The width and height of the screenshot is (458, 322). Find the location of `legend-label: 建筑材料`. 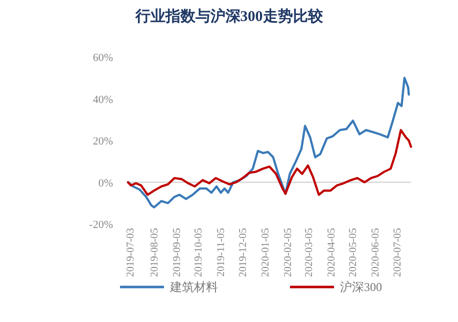

legend-label: 建筑材料 is located at coordinates (193, 287).